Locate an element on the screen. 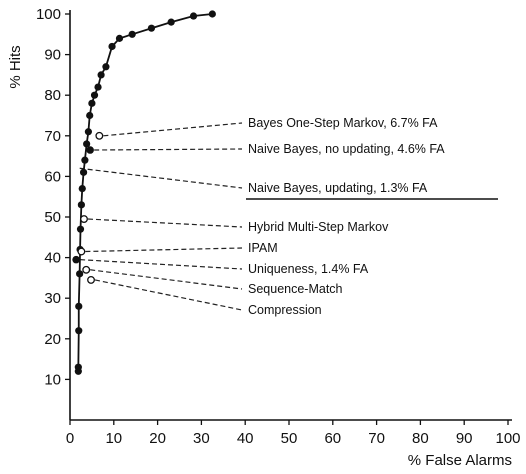 This screenshot has height=474, width=526. x-tick-label: 80 is located at coordinates (420, 438).